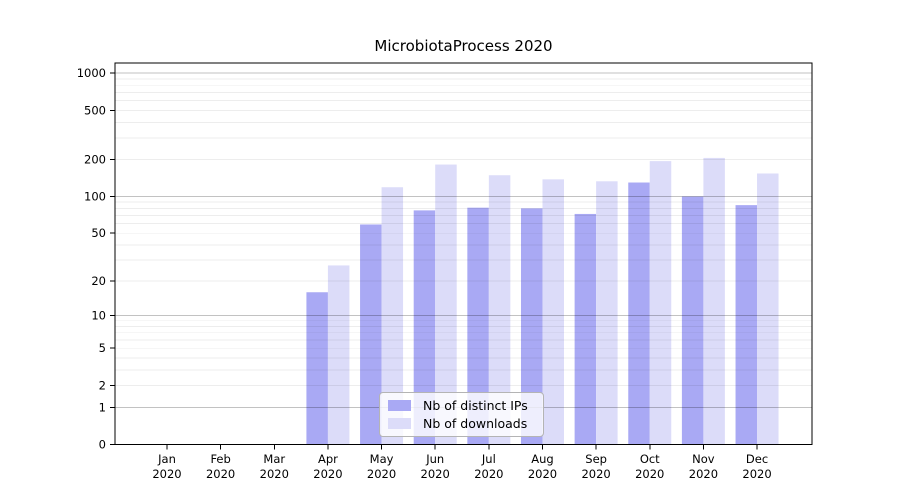 This screenshot has height=500, width=900. I want to click on y-tick-label-100: 100, so click(95, 196).